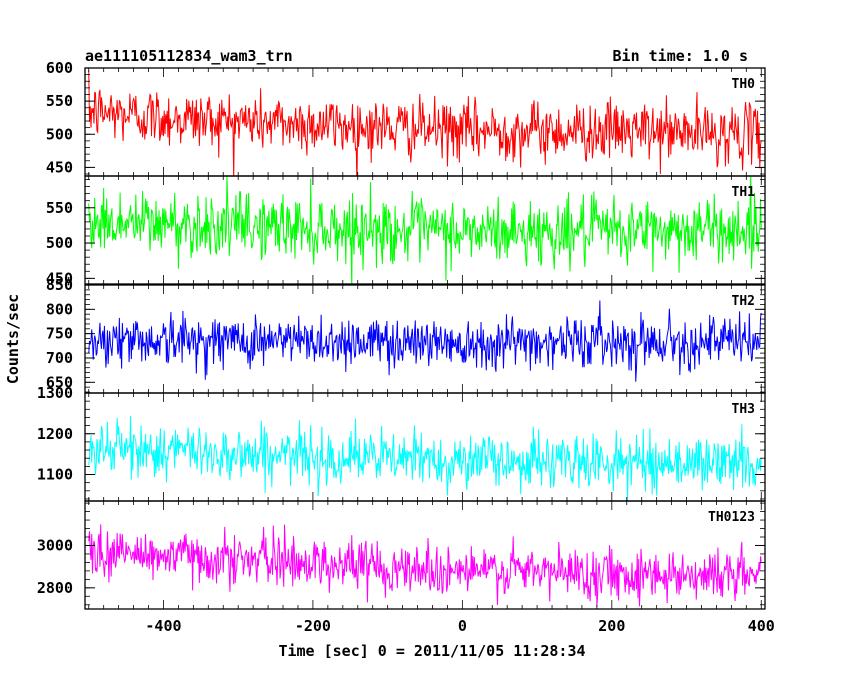 Image resolution: width=850 pixels, height=680 pixels. What do you see at coordinates (425, 565) in the screenshot?
I see `series-line-th0123` at bounding box center [425, 565].